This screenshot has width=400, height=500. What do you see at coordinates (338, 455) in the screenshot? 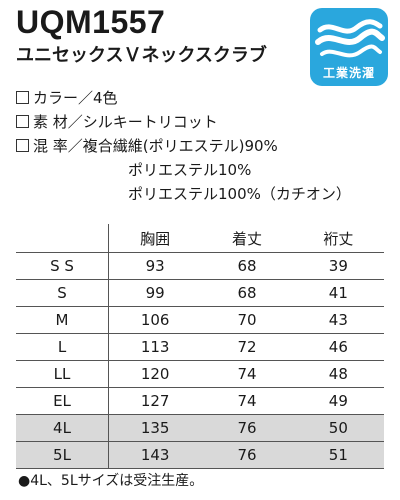
I see `sleeve-cell: 51` at bounding box center [338, 455].